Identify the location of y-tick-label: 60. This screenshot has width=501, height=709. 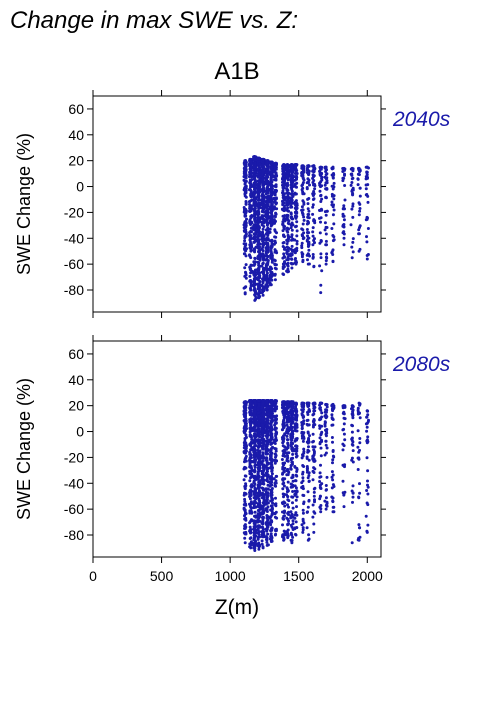
(76, 109).